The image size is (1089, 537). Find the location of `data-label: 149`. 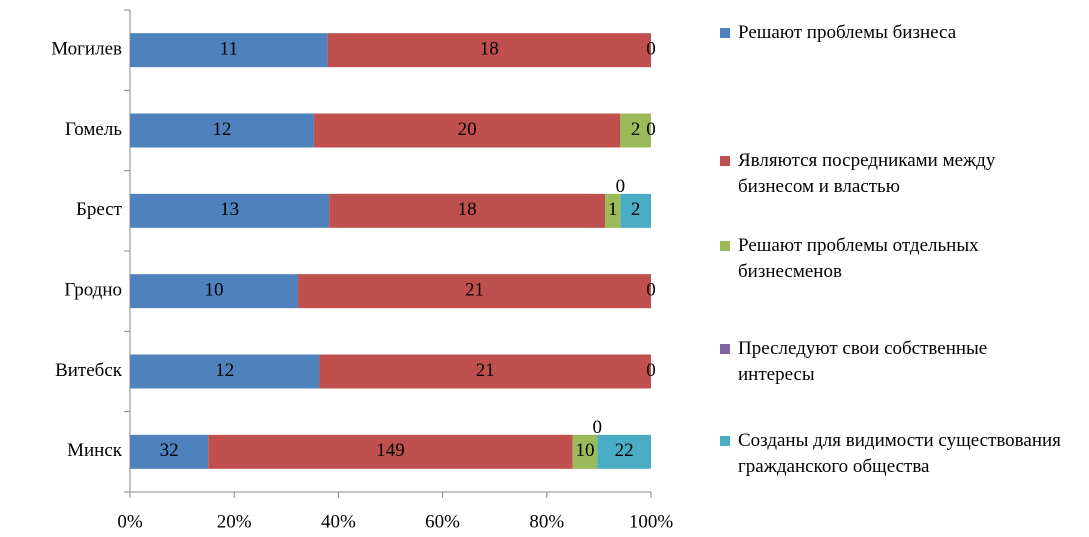

data-label: 149 is located at coordinates (390, 450).